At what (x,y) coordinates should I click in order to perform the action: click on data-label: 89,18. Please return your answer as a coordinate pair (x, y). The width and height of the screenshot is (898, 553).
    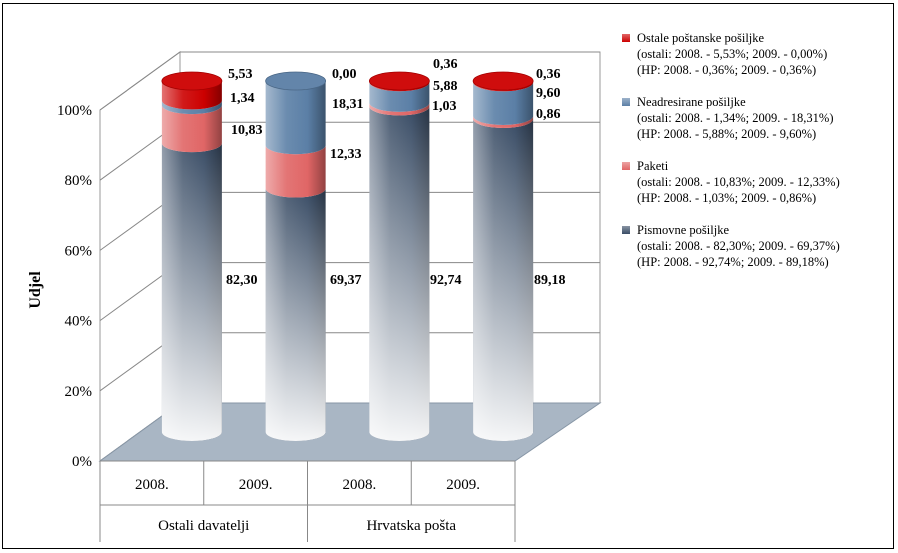
    Looking at the image, I should click on (550, 280).